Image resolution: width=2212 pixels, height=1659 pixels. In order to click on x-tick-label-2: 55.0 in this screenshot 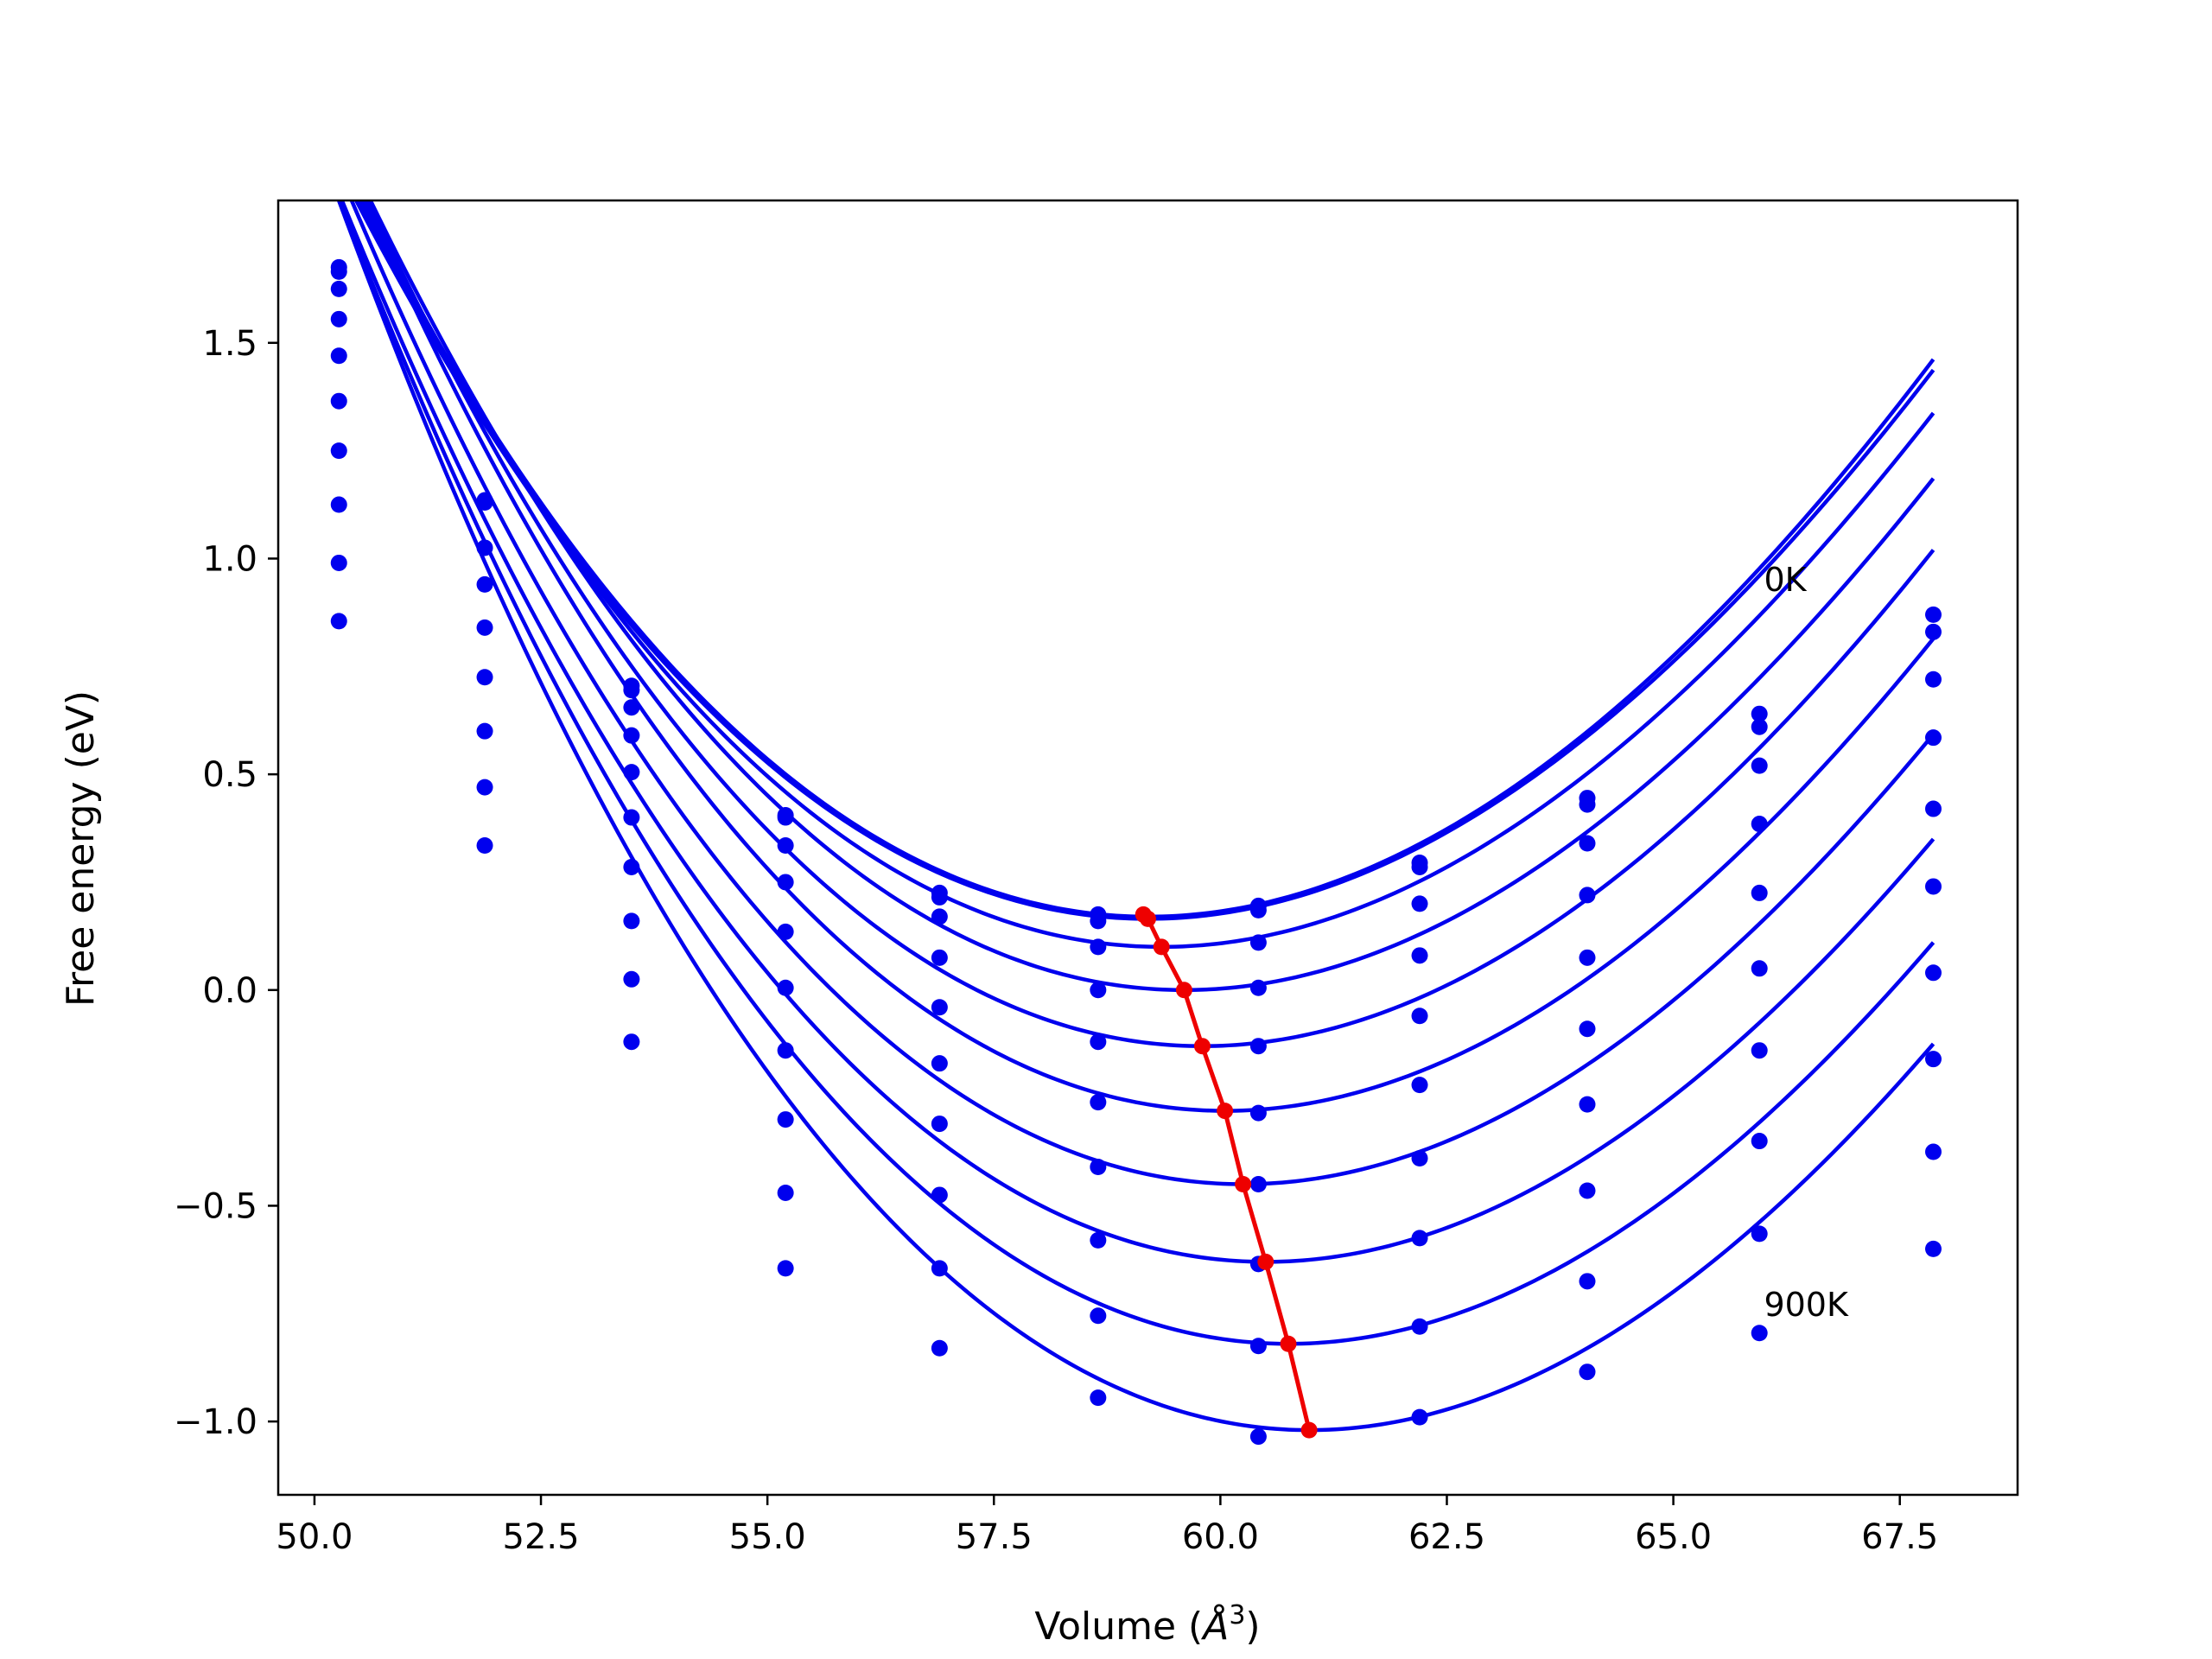, I will do `click(767, 1537)`.